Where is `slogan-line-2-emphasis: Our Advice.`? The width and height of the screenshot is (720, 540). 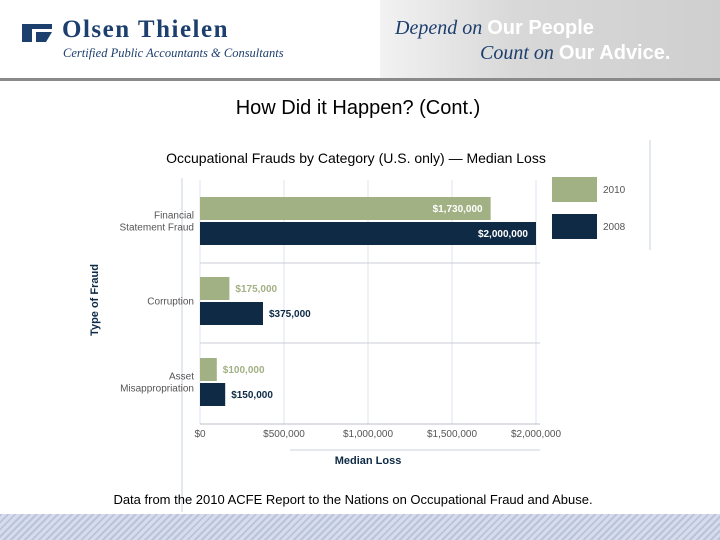 slogan-line-2-emphasis: Our Advice. is located at coordinates (614, 53).